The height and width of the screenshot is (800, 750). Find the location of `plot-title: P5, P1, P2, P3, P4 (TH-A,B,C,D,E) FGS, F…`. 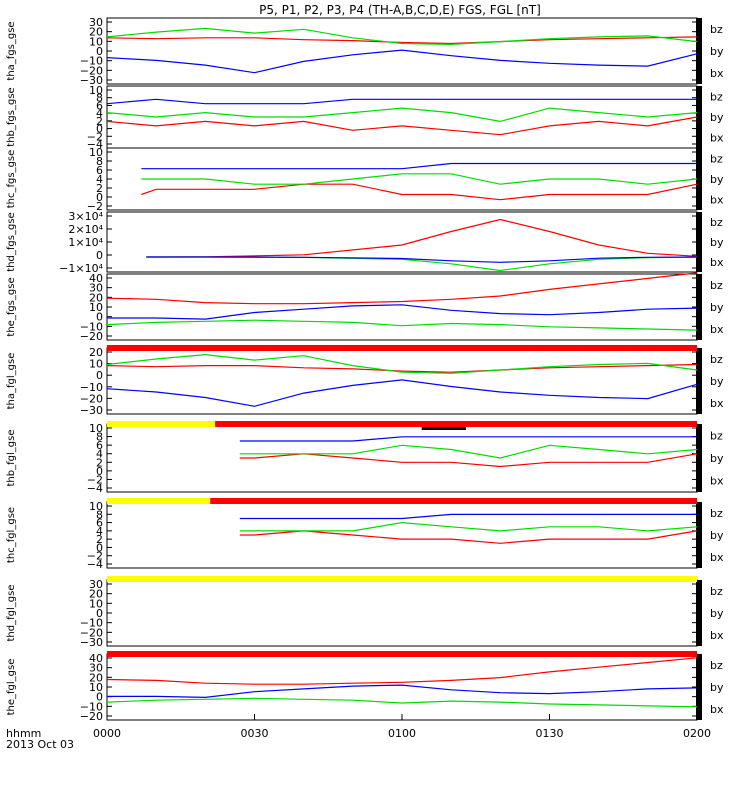

plot-title: P5, P1, P2, P3, P4 (TH-A,B,C,D,E) FGS, F… is located at coordinates (400, 10).